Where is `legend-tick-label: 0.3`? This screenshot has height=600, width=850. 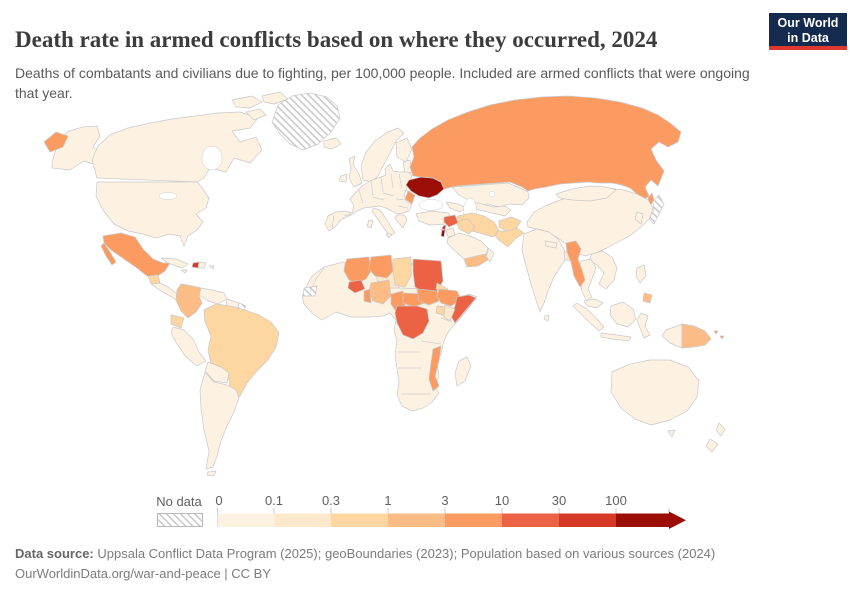
legend-tick-label: 0.3 is located at coordinates (331, 500).